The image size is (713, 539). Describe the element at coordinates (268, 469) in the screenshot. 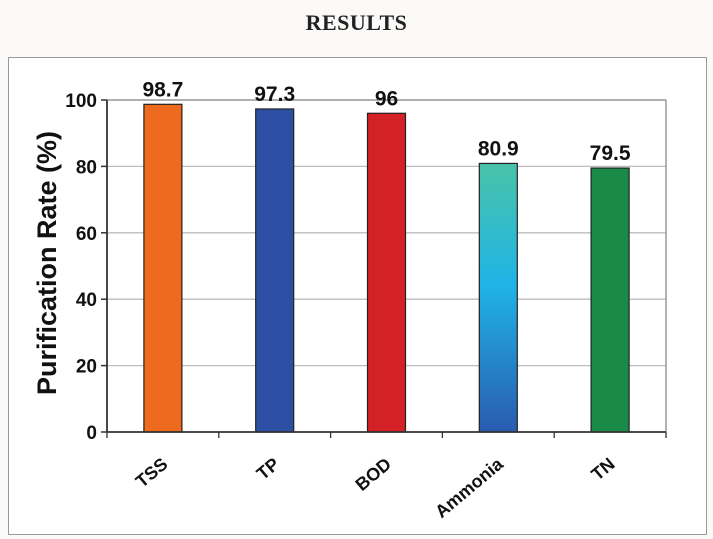

I see `x-tick-label-tp: TP` at that location.